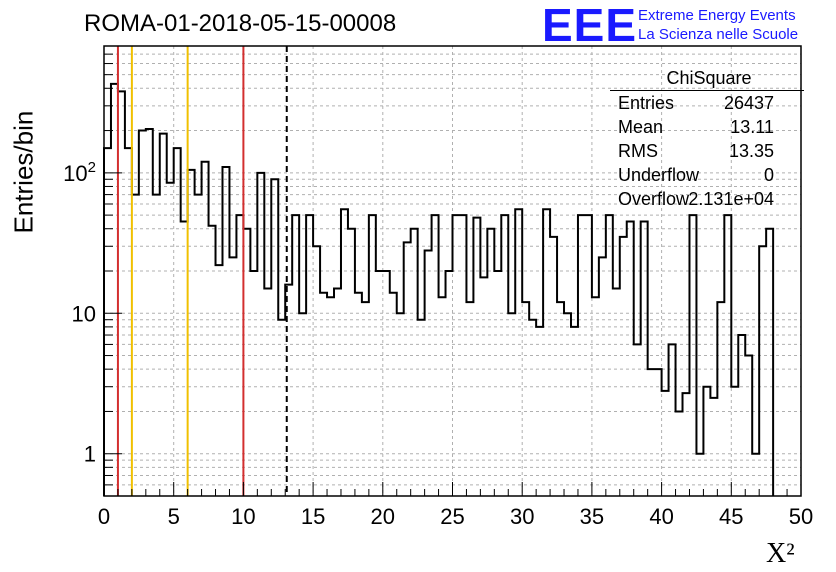 This screenshot has height=572, width=836. I want to click on y-axis-label: Entries/bin, so click(23, 172).